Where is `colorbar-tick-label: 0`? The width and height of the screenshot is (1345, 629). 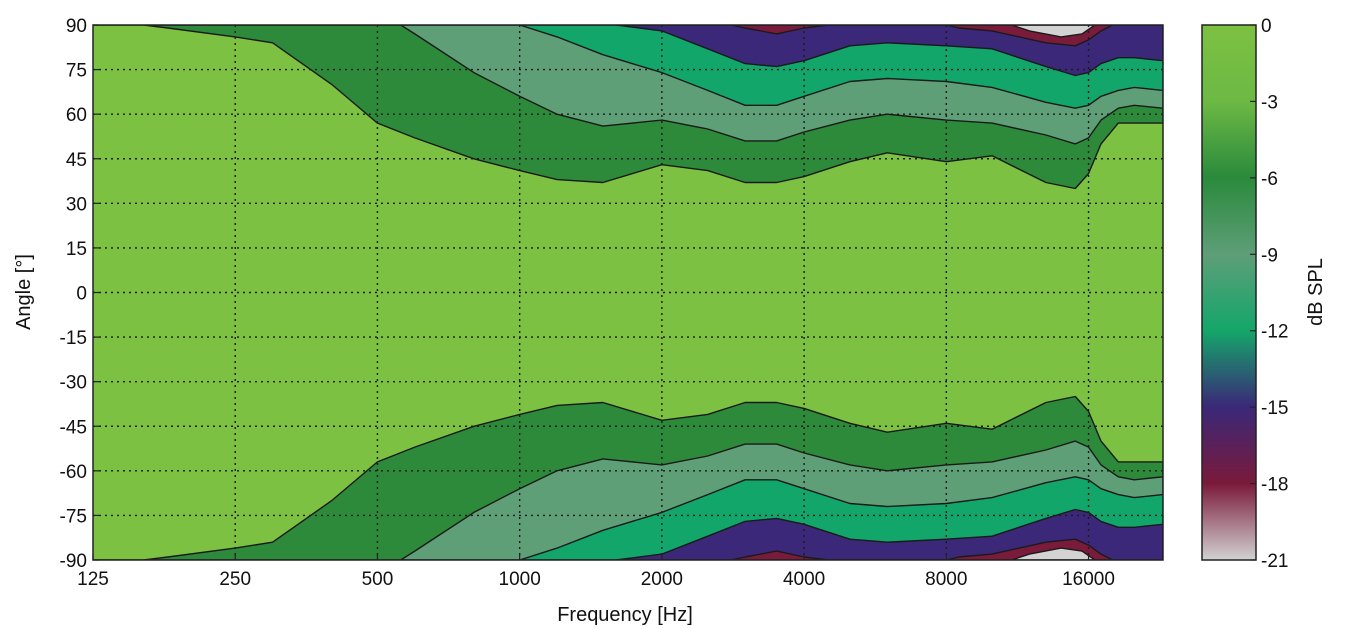
colorbar-tick-label: 0 is located at coordinates (1266, 26).